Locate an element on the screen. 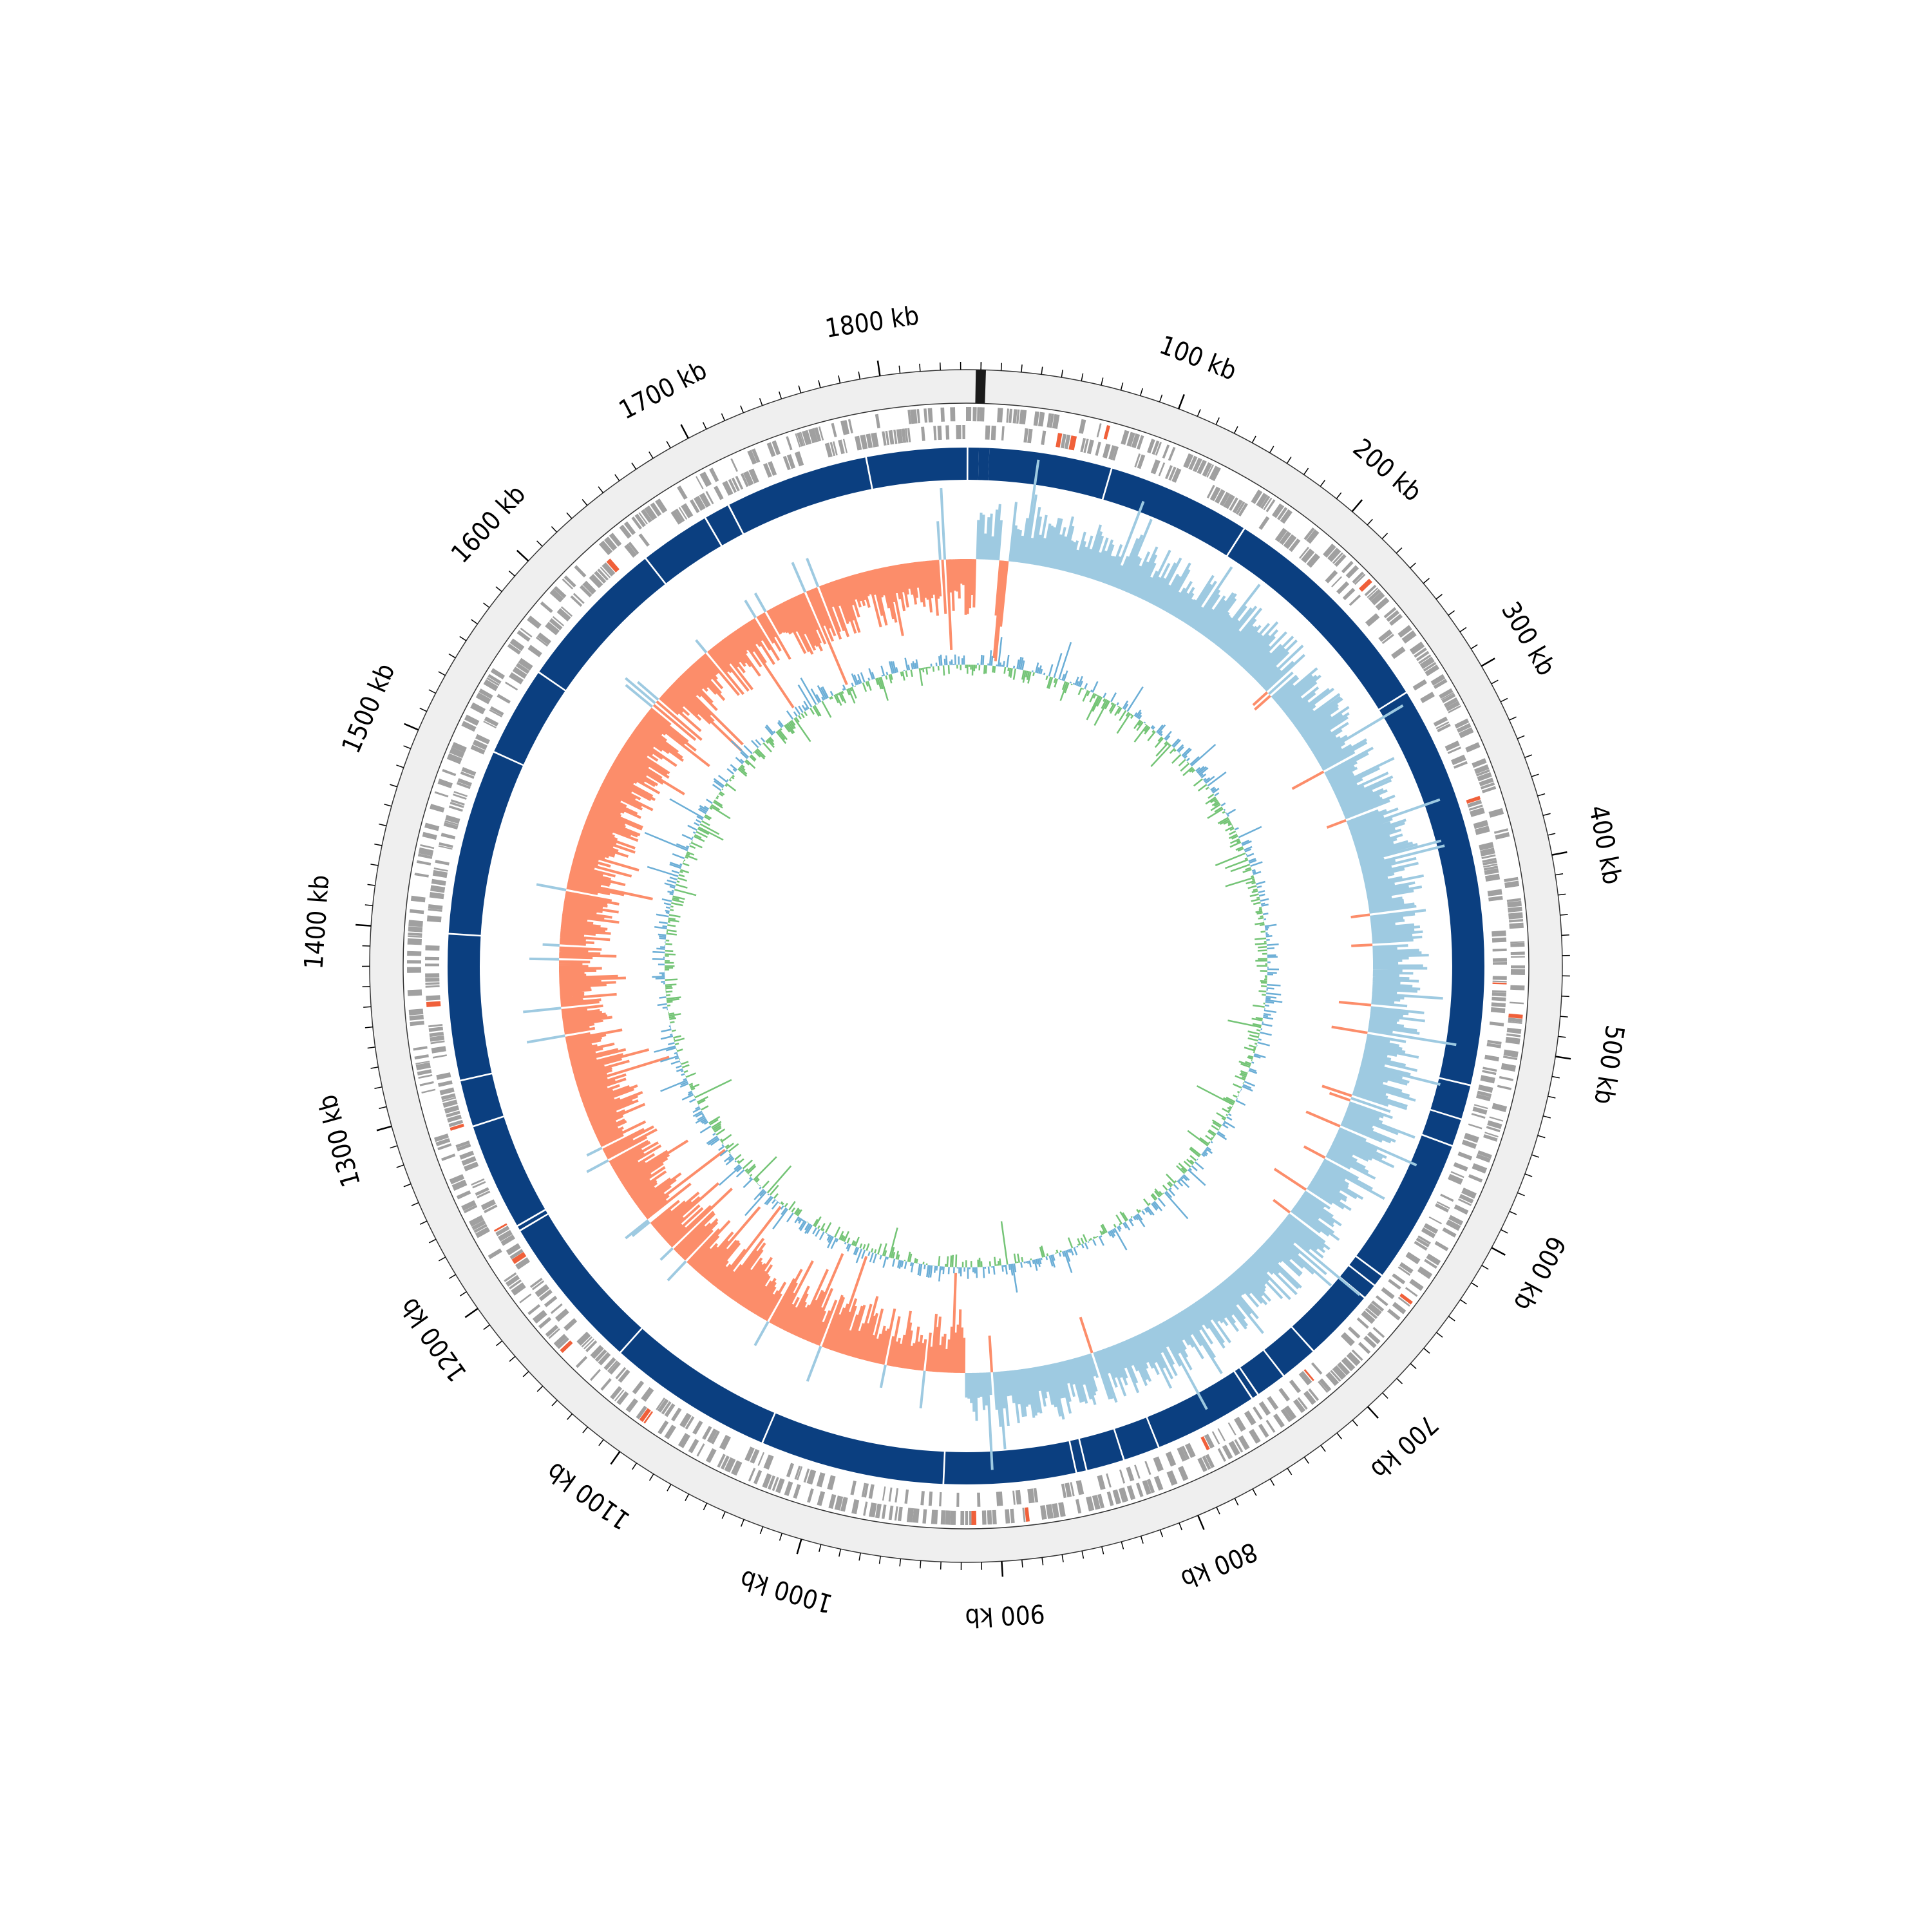 The height and width of the screenshot is (1932, 1932). tick-label: 1100 kb is located at coordinates (589, 1496).